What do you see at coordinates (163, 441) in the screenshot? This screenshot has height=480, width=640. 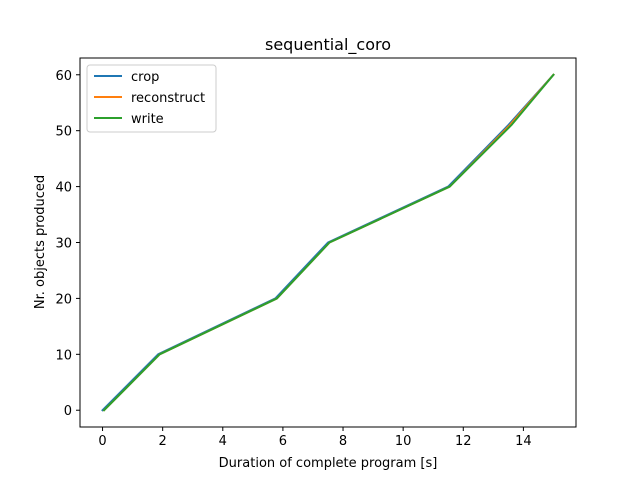 I see `x-tick-label: 2` at bounding box center [163, 441].